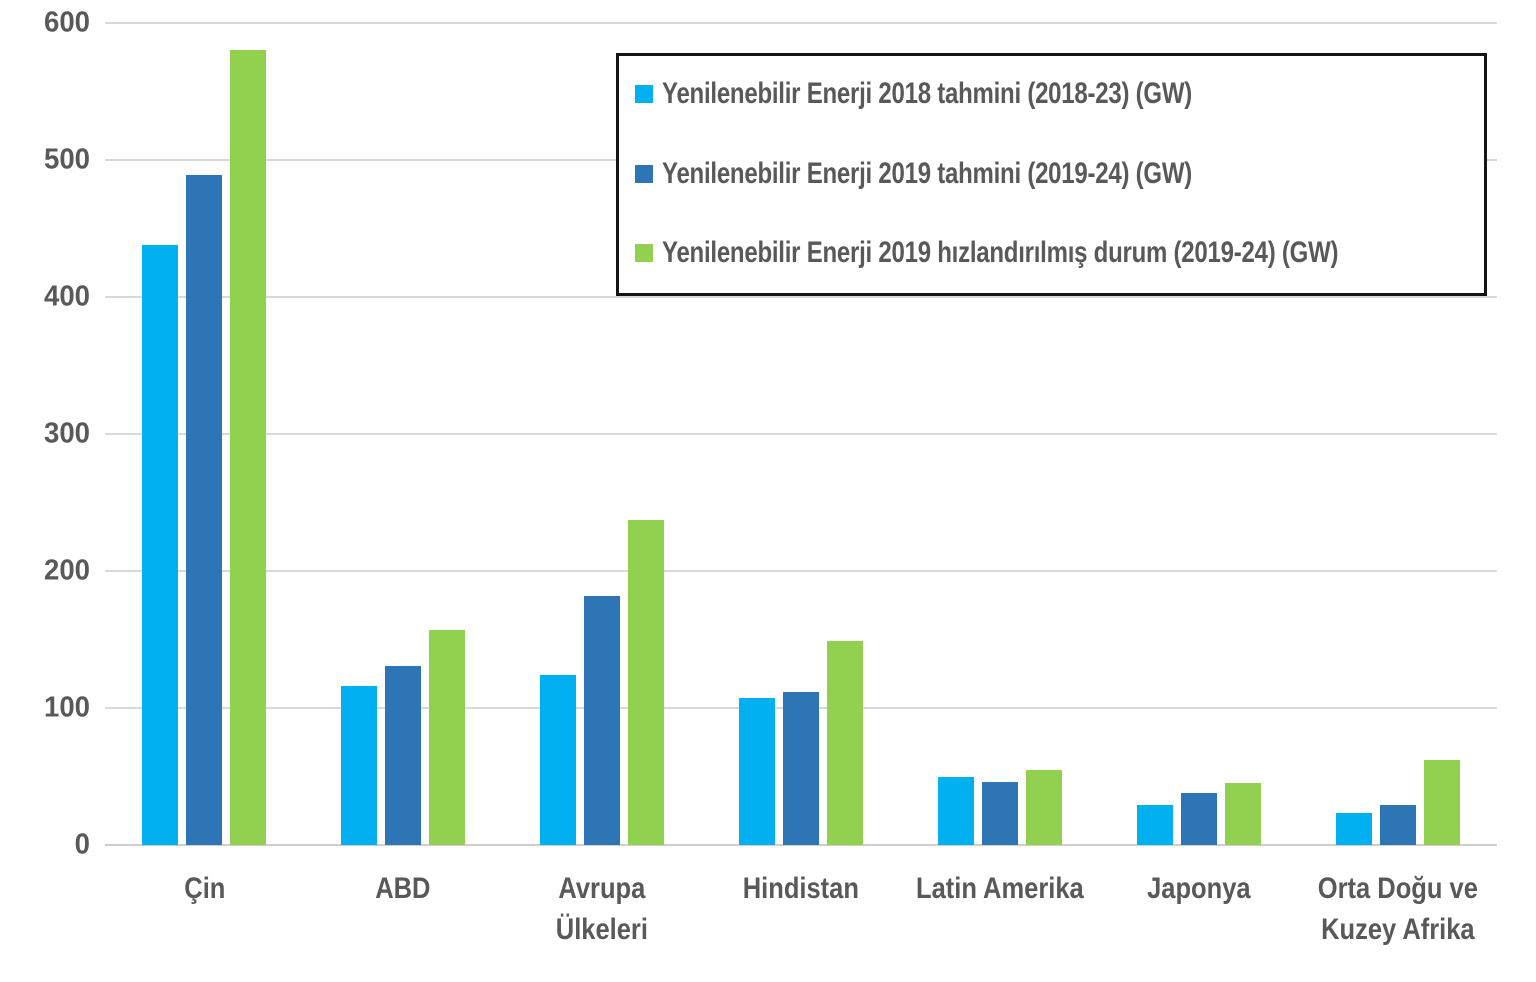 The image size is (1536, 982). Describe the element at coordinates (67, 22) in the screenshot. I see `y-tick-label-600: 600` at that location.